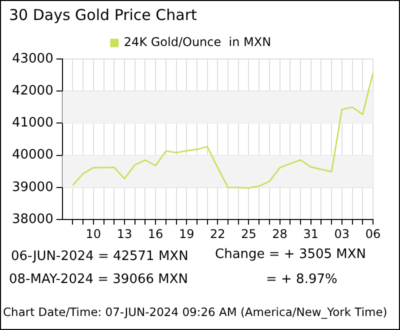  Describe the element at coordinates (98, 279) in the screenshot. I see `text: 08-MAY-2024 = 39066 MXN` at that location.